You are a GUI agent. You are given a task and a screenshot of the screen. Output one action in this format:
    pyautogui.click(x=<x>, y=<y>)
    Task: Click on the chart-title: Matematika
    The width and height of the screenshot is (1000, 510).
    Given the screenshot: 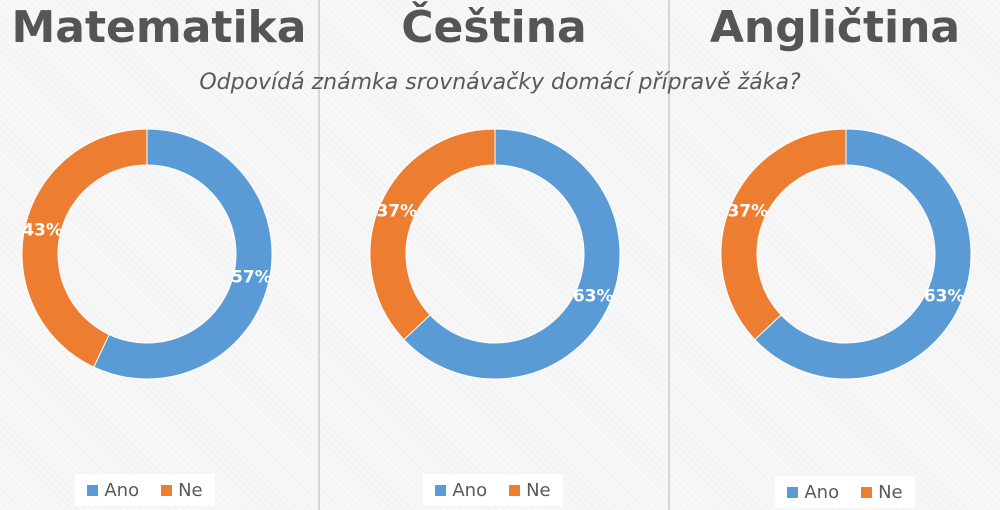 What is the action you would take?
    pyautogui.click(x=159, y=27)
    